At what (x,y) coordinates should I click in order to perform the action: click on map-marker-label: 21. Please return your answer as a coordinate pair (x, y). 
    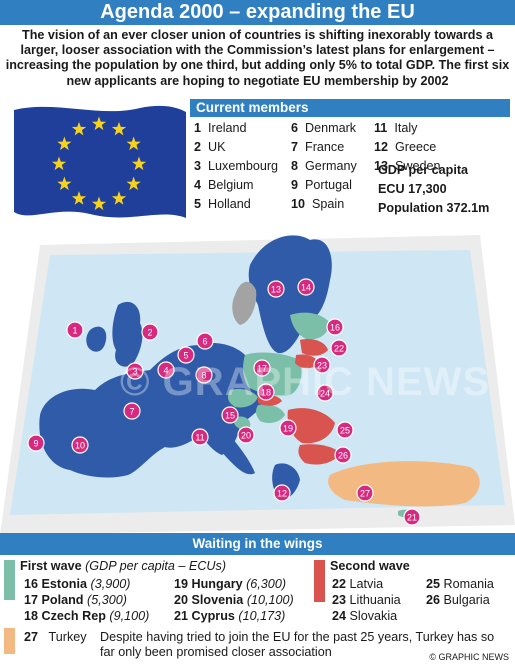
    Looking at the image, I should click on (412, 518).